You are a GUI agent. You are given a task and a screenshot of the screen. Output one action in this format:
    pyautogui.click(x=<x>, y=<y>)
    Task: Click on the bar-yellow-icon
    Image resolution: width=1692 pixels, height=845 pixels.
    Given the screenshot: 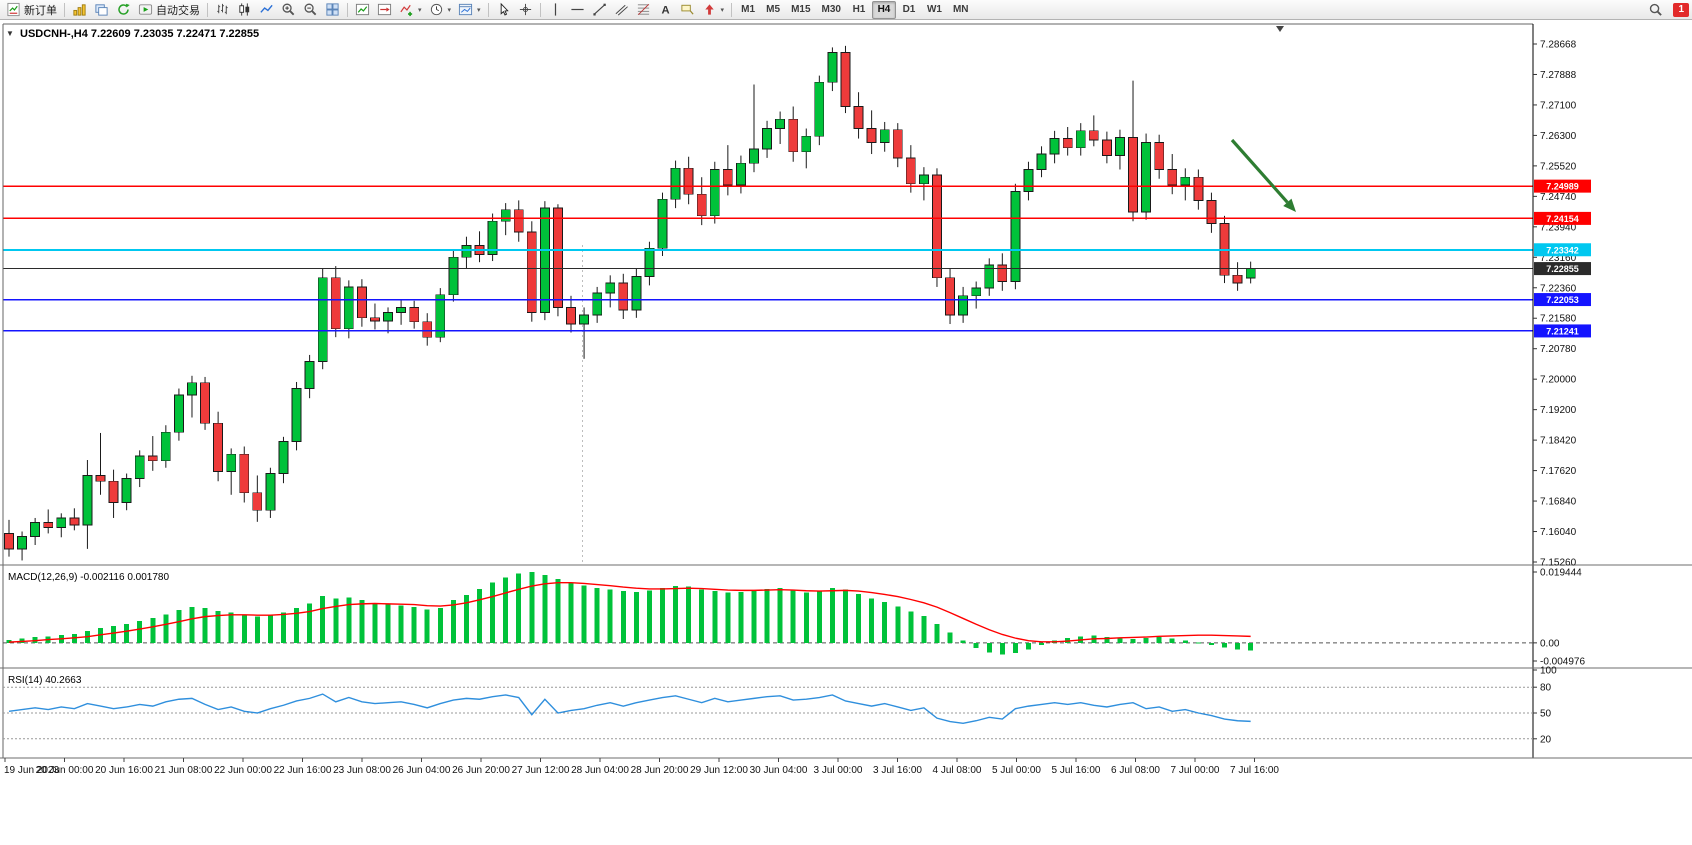 What is the action you would take?
    pyautogui.click(x=79, y=9)
    